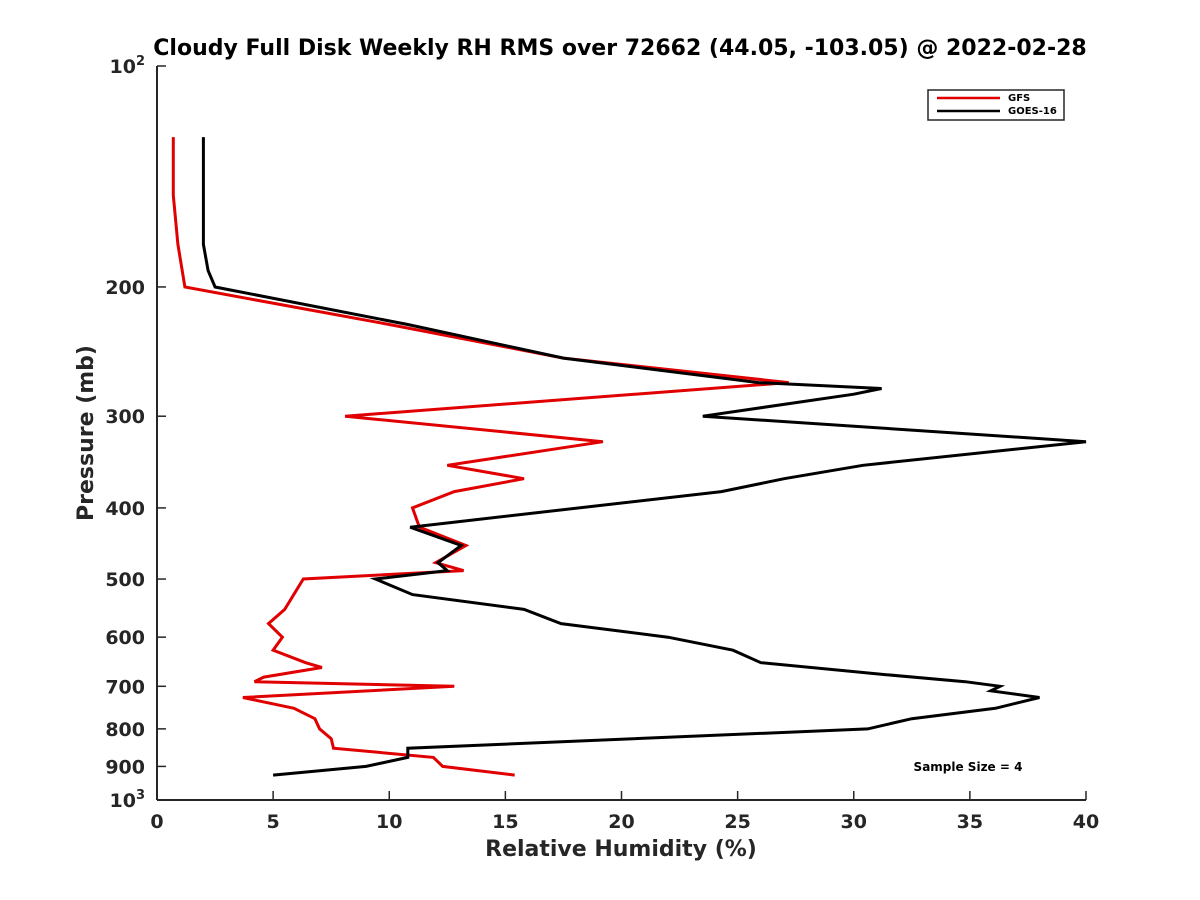  I want to click on sample-size-annotation: Sample Size = 4, so click(968, 767).